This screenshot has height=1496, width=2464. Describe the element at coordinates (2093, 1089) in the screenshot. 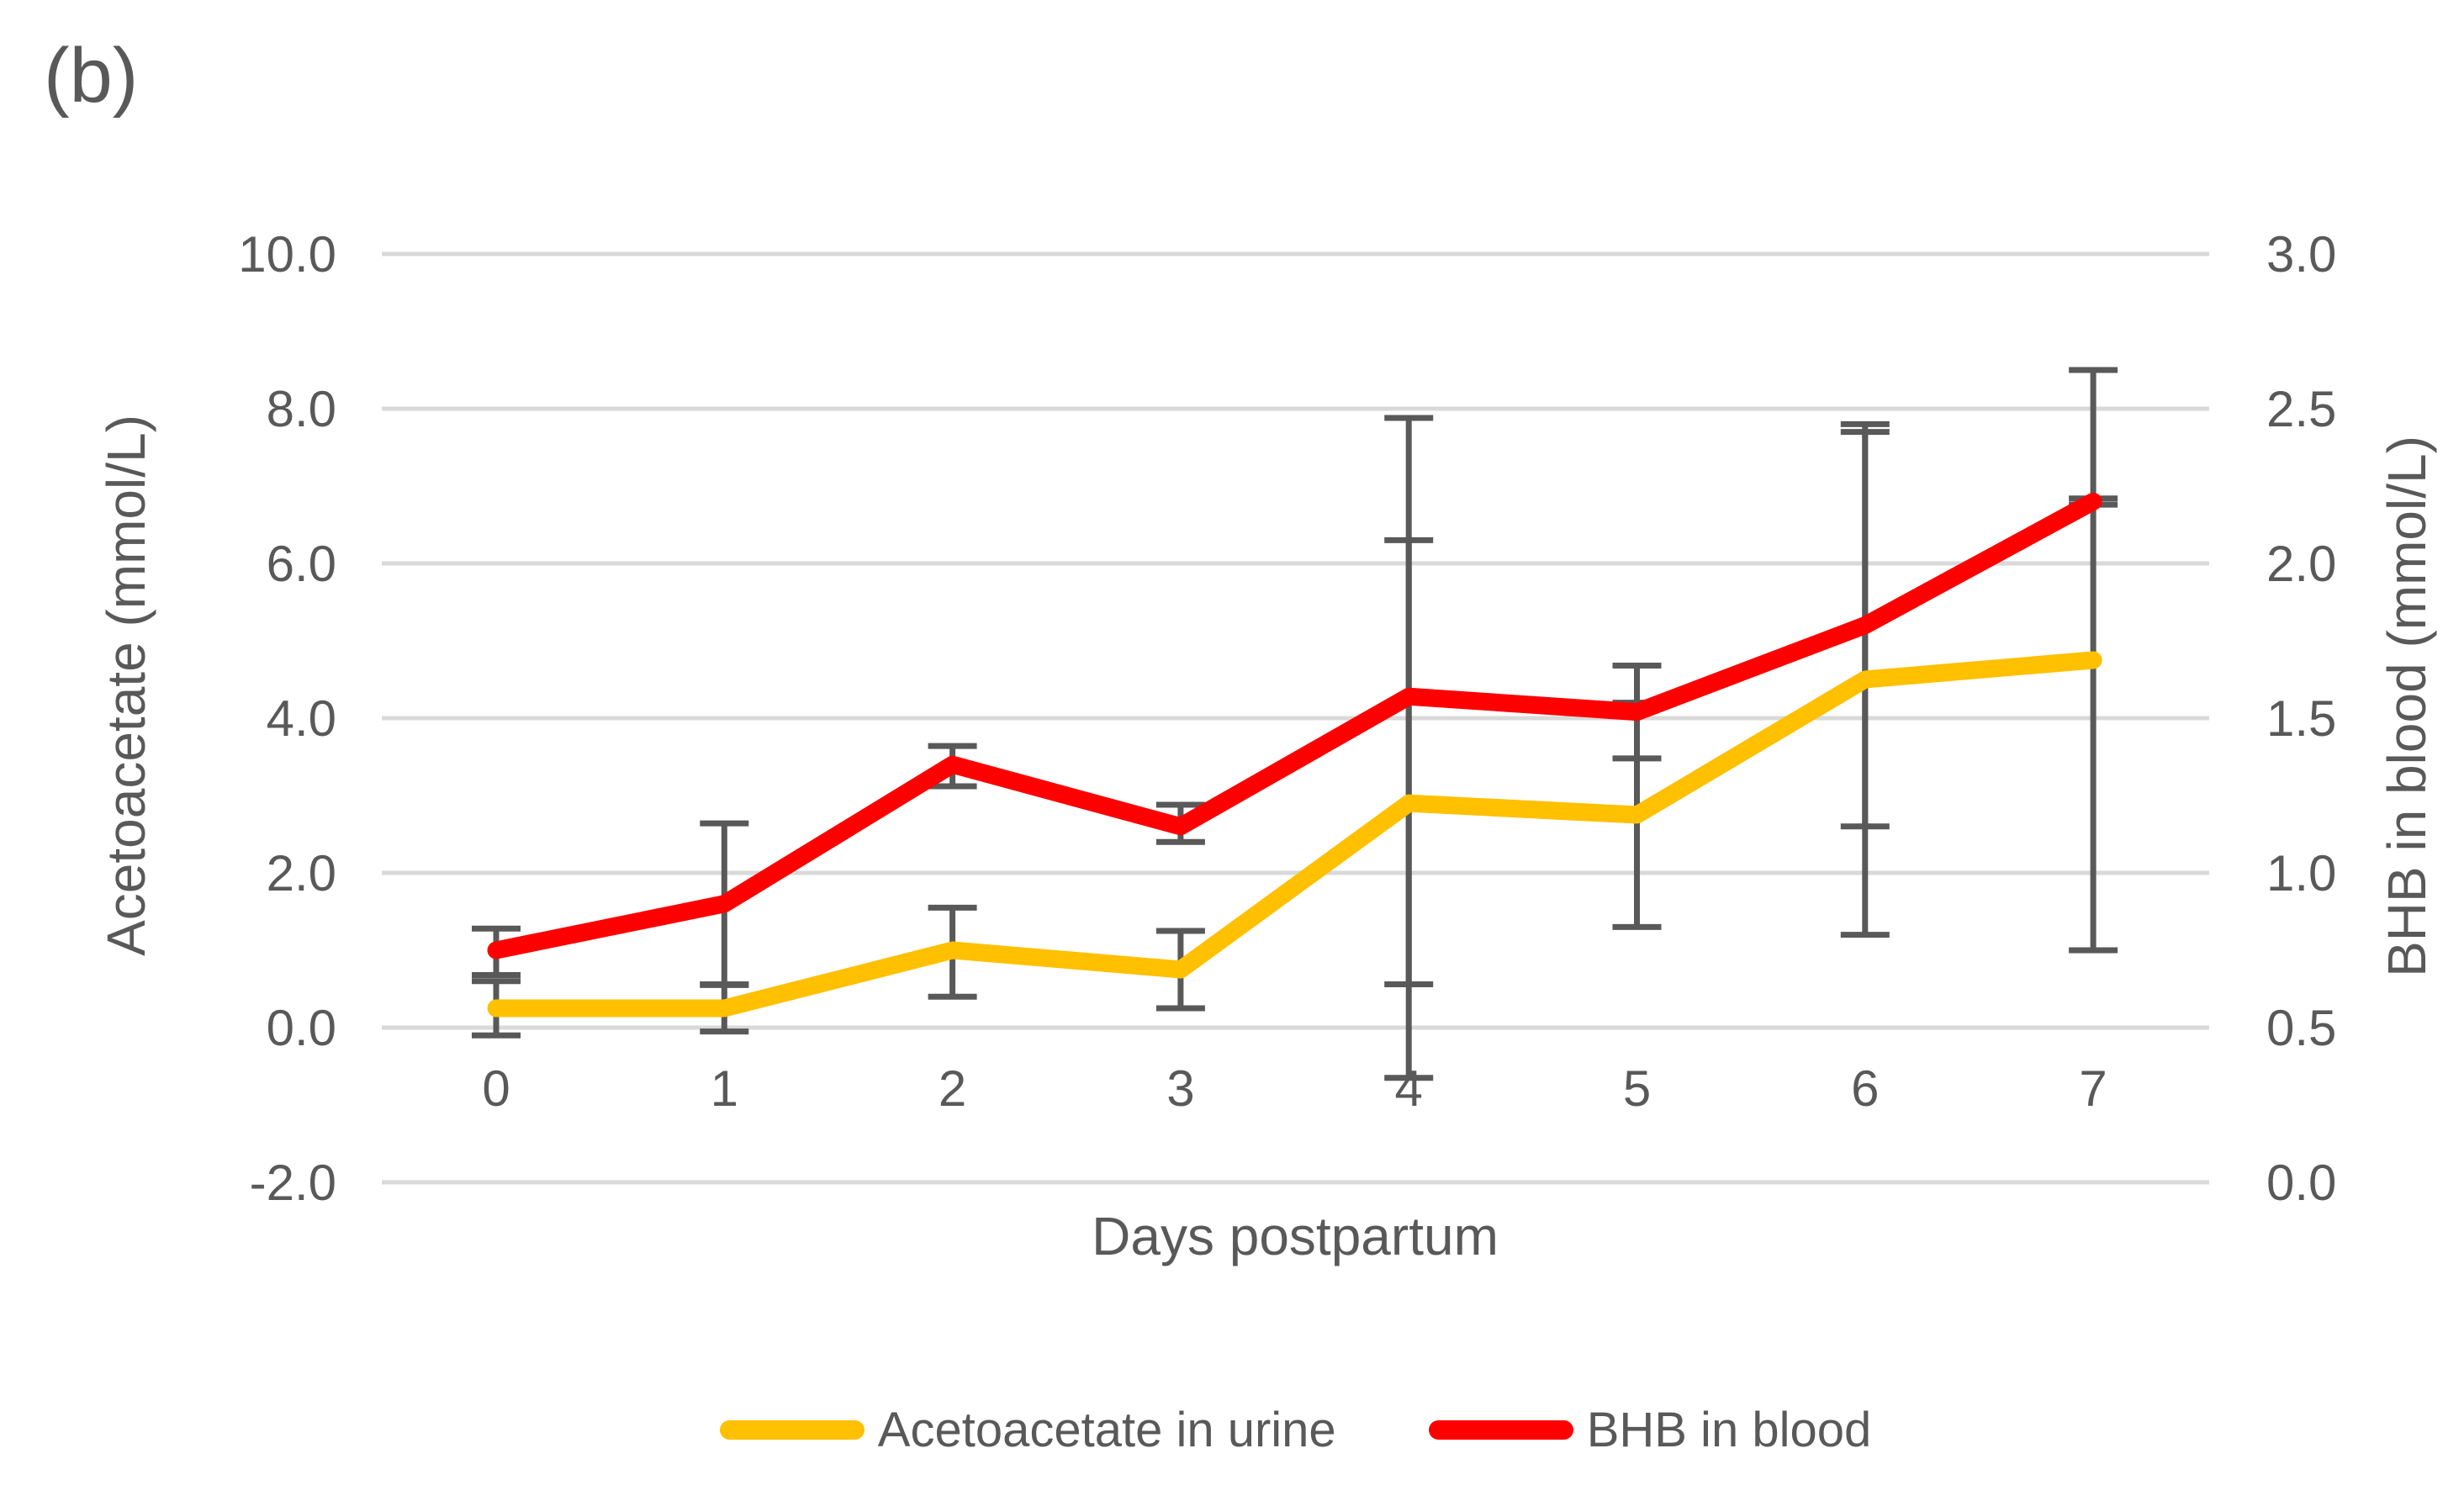

I see `x-axis-tick-label: 7` at that location.